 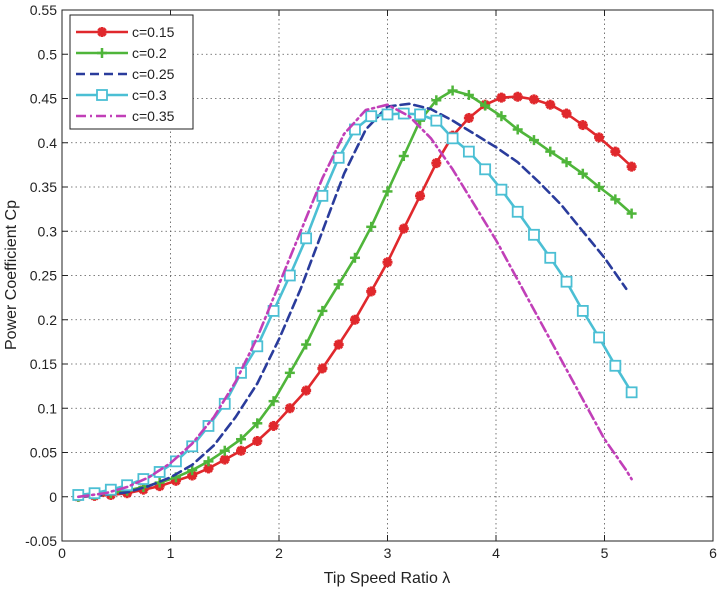 What do you see at coordinates (125, 74) in the screenshot?
I see `legend-entry: c=0.25` at bounding box center [125, 74].